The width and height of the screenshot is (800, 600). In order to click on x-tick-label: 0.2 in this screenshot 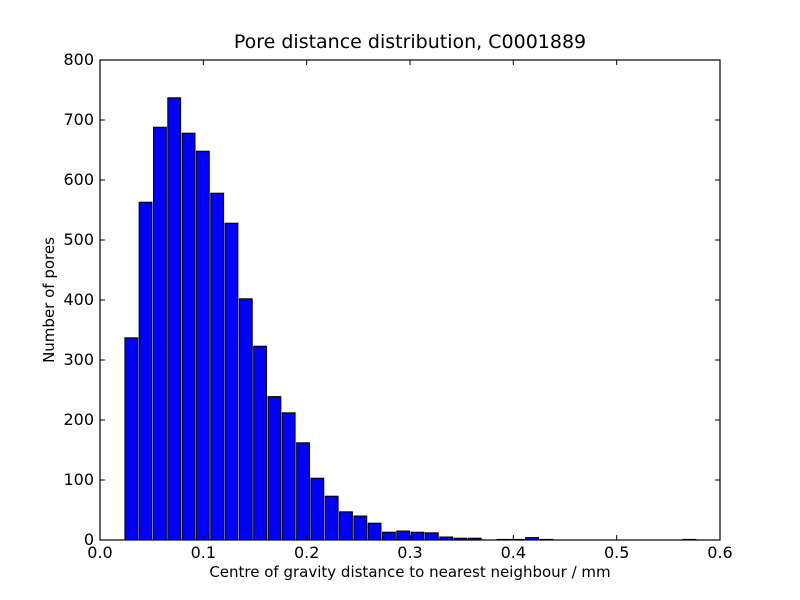, I will do `click(306, 552)`.